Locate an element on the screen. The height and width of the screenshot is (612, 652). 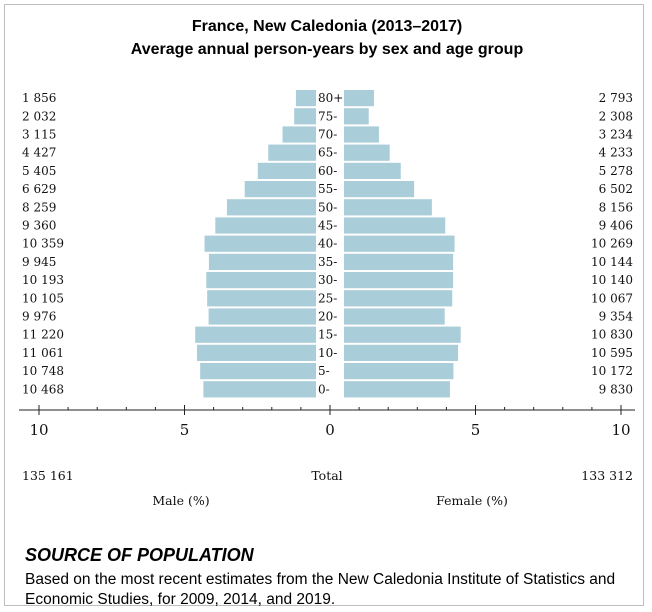
male-person-years: 9 360 is located at coordinates (39, 226).